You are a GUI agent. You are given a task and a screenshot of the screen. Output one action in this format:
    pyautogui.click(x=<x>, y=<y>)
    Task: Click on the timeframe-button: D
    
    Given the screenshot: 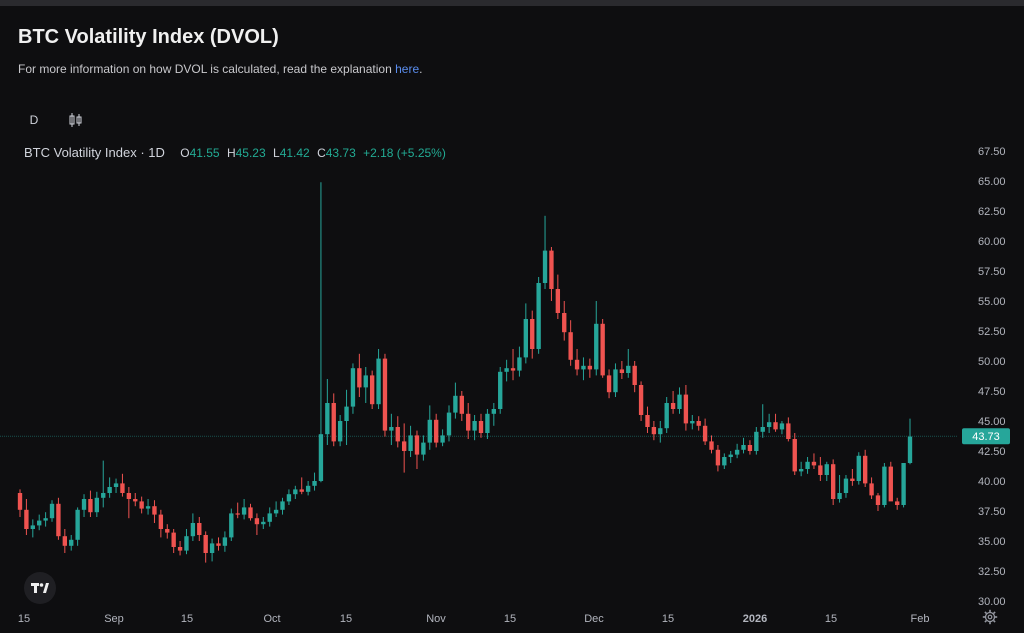 What is the action you would take?
    pyautogui.click(x=34, y=120)
    